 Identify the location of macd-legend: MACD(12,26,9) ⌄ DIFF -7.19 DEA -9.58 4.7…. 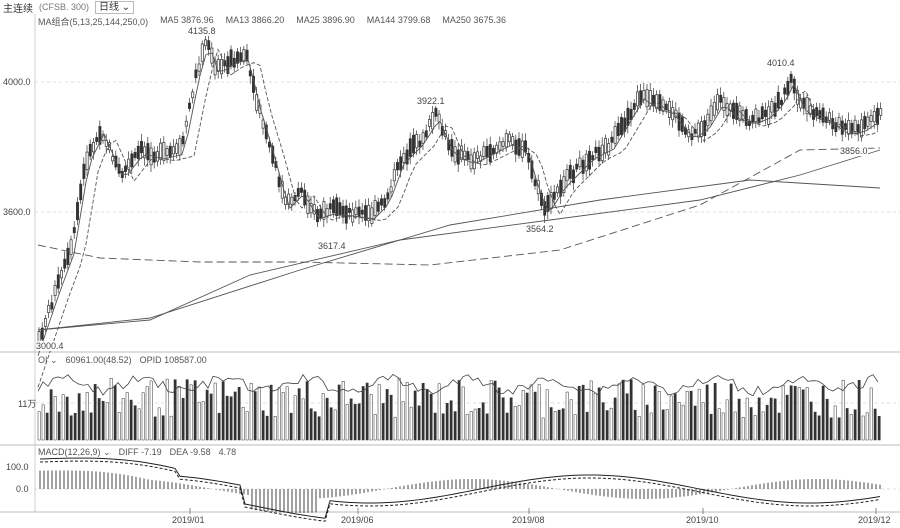
(137, 452).